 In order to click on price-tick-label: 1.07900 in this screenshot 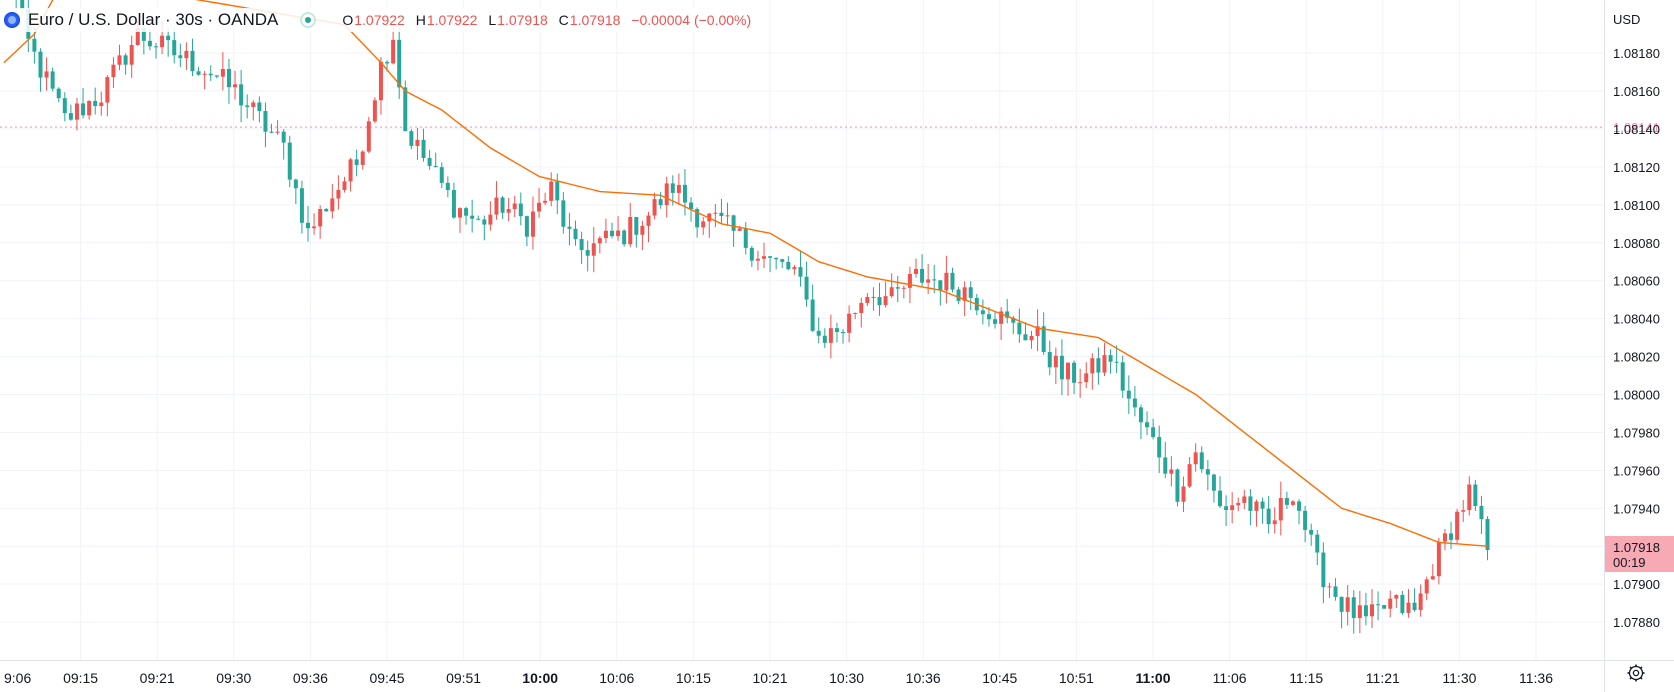, I will do `click(1636, 584)`.